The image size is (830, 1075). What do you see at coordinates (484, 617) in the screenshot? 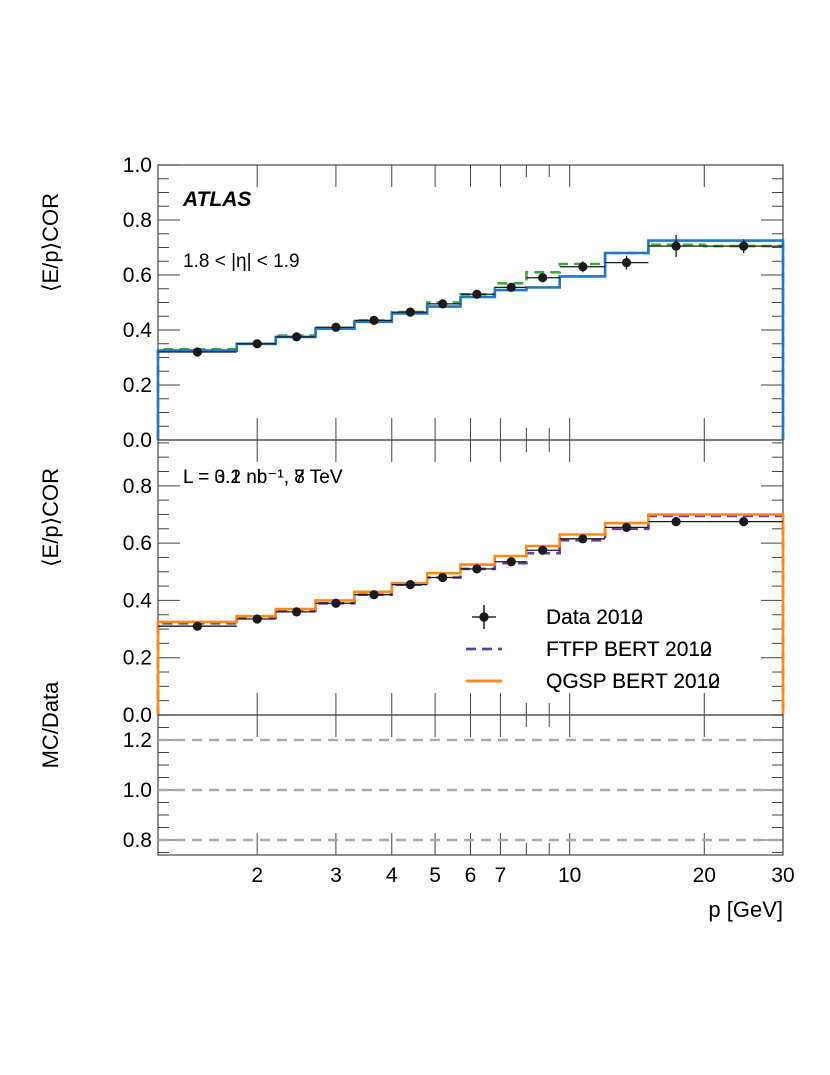
I see `legend-marker` at bounding box center [484, 617].